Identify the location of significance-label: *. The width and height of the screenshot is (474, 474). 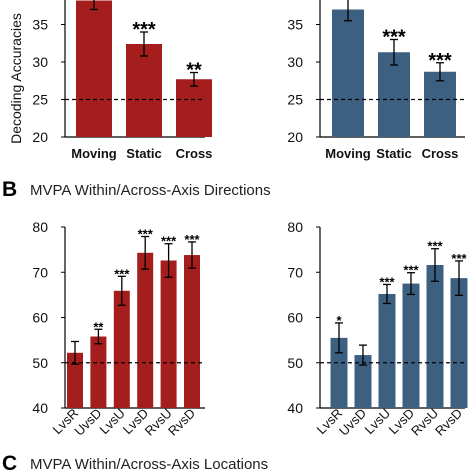
(339, 320).